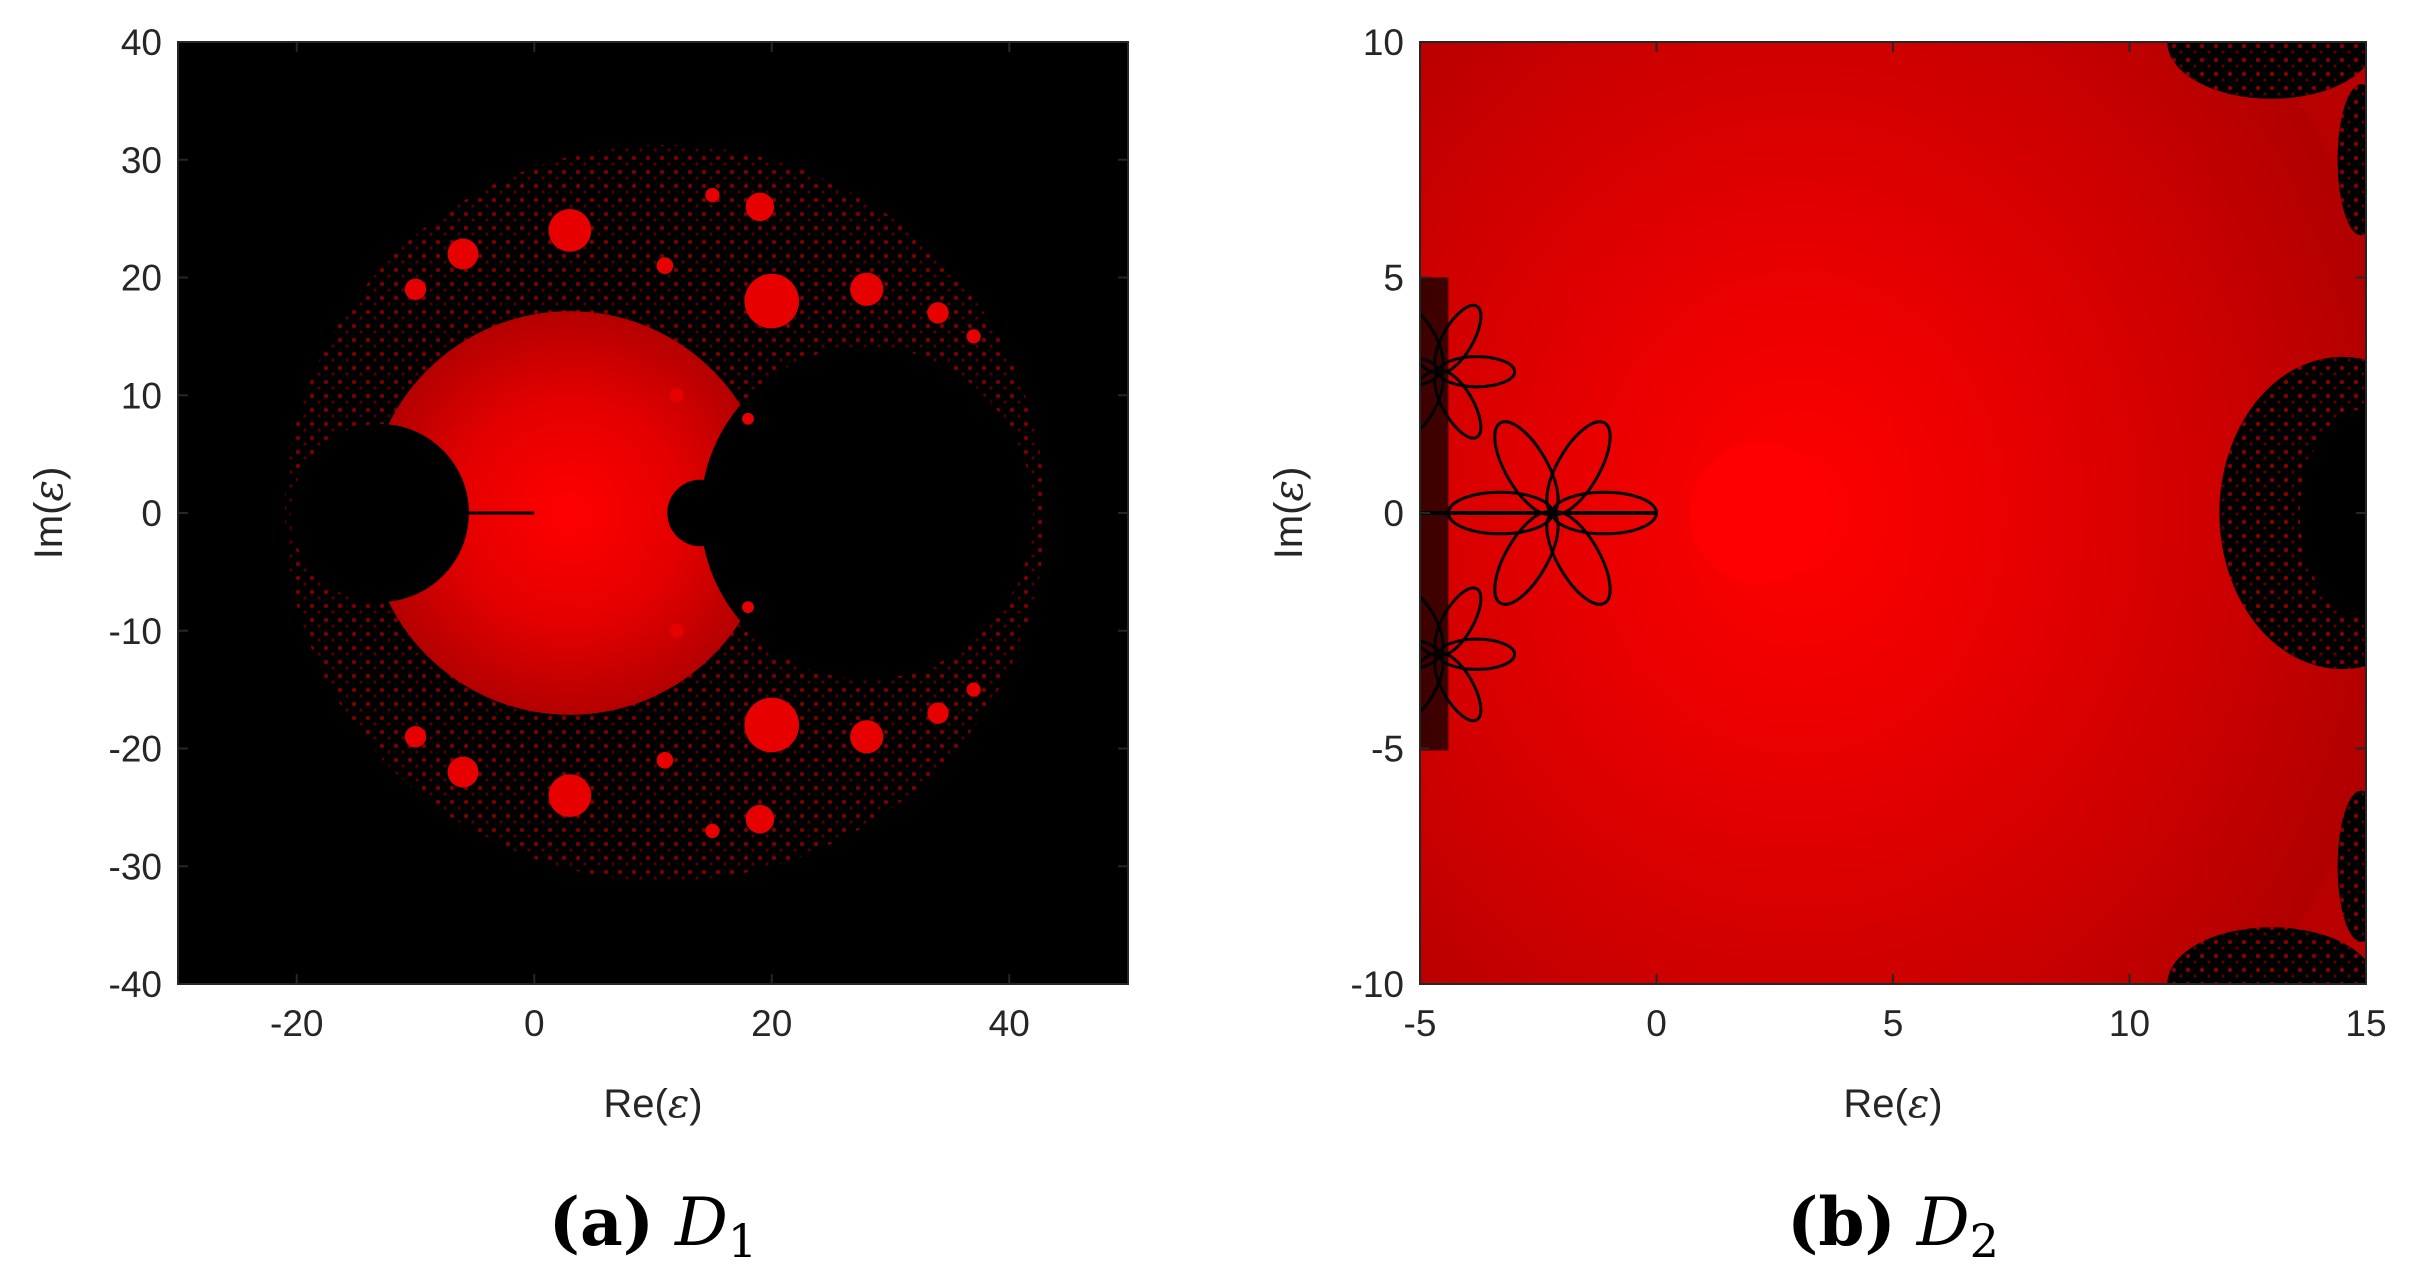 This screenshot has width=2410, height=1276. What do you see at coordinates (2129, 1023) in the screenshot?
I see `x-tick-label-b: 10` at bounding box center [2129, 1023].